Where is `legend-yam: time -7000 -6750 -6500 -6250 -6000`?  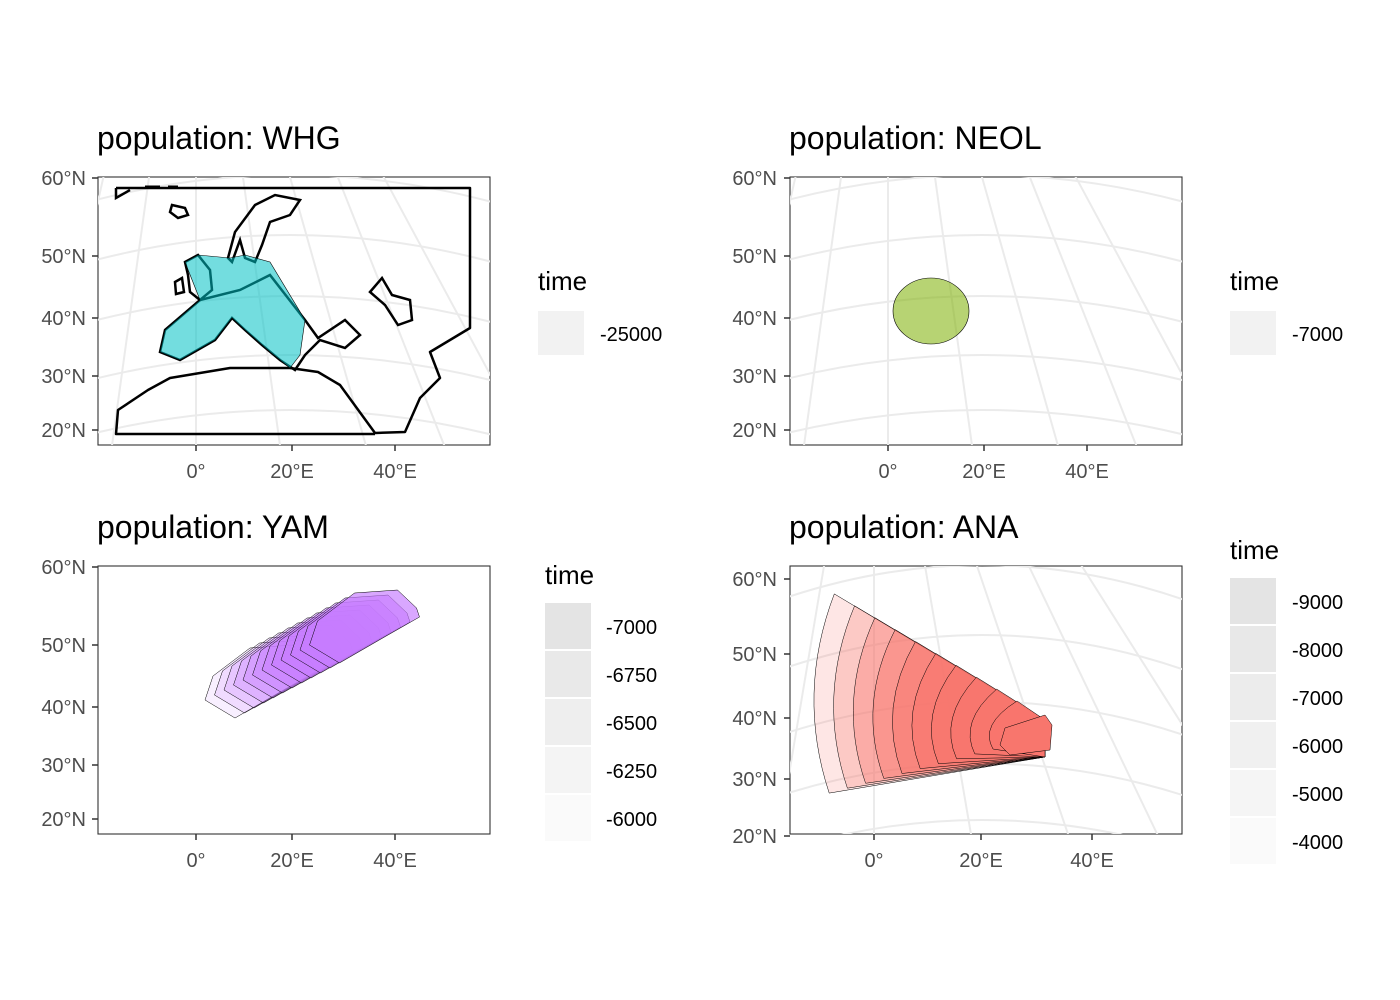
legend-yam: time -7000 -6750 -6500 -6250 -6000 is located at coordinates (601, 700).